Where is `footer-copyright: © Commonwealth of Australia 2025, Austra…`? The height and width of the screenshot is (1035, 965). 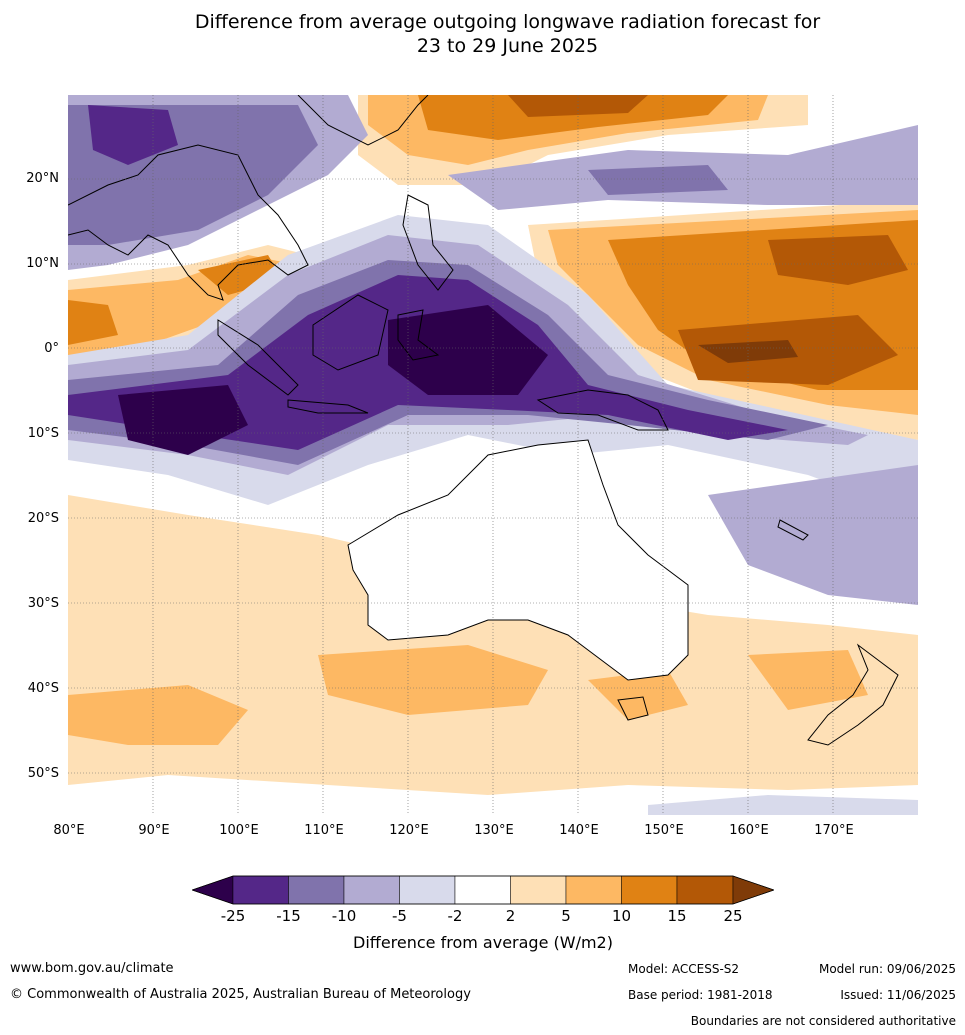
footer-copyright: © Commonwealth of Australia 2025, Austra… is located at coordinates (240, 994).